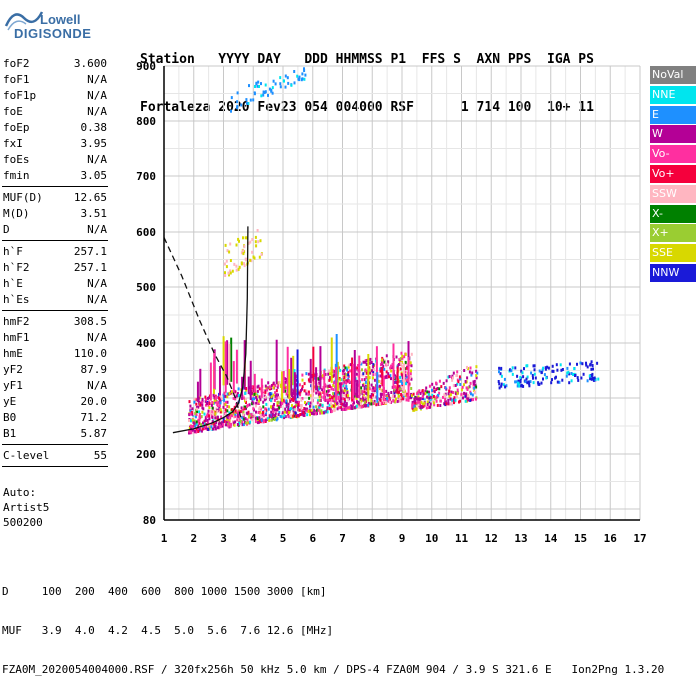 The height and width of the screenshot is (689, 700). I want to click on param-key: B1, so click(10, 433).